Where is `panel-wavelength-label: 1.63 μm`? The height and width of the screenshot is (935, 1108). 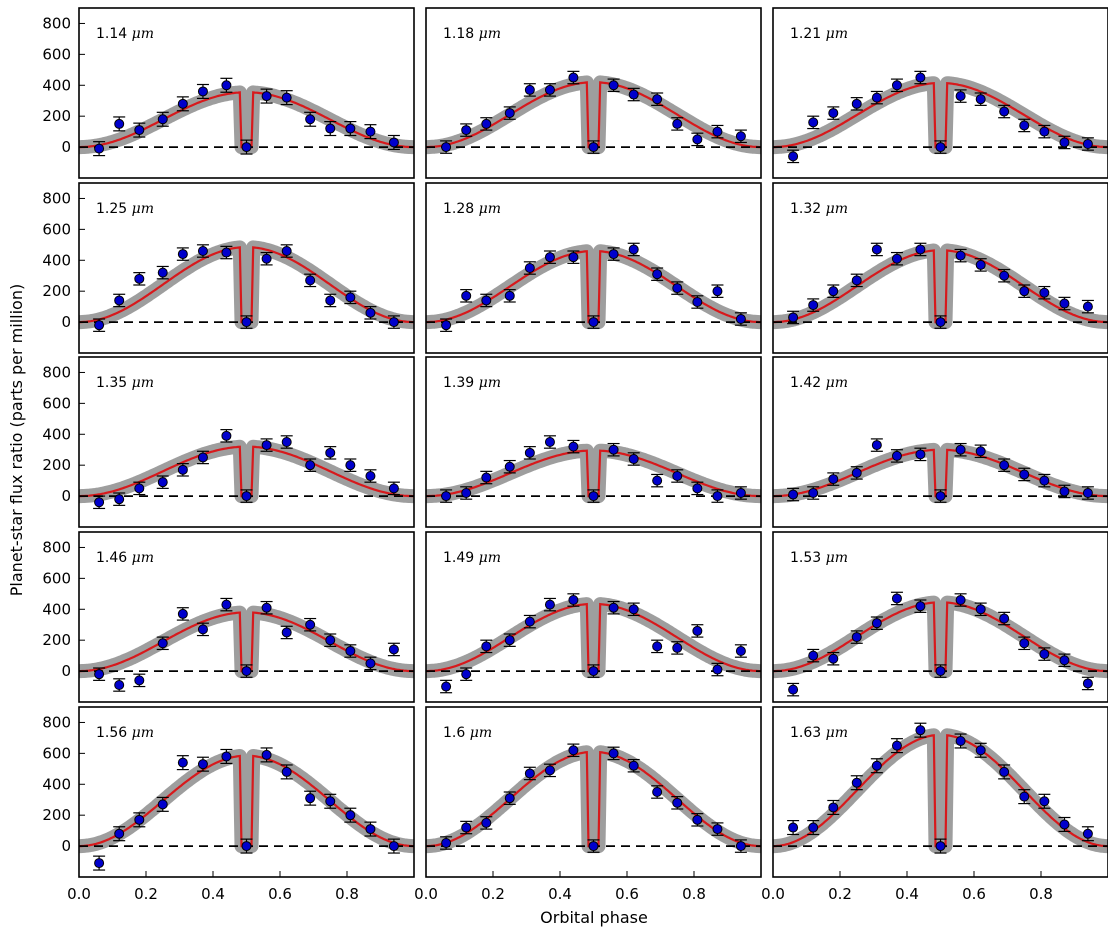
panel-wavelength-label: 1.63 μm is located at coordinates (819, 733).